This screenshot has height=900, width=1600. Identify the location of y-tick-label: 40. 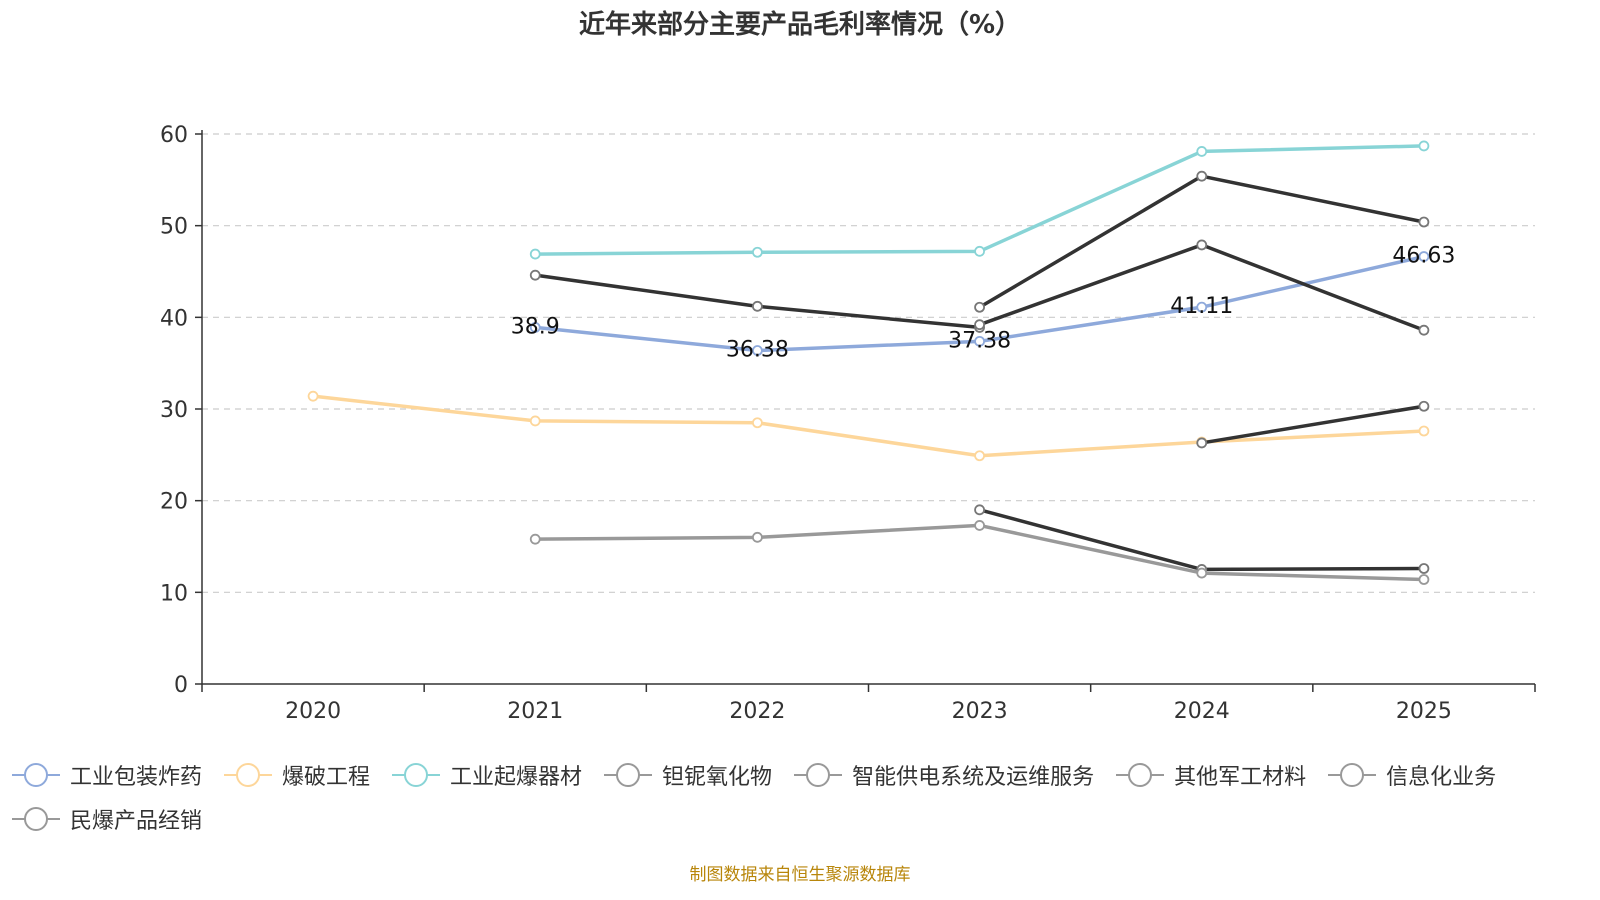
(174, 318).